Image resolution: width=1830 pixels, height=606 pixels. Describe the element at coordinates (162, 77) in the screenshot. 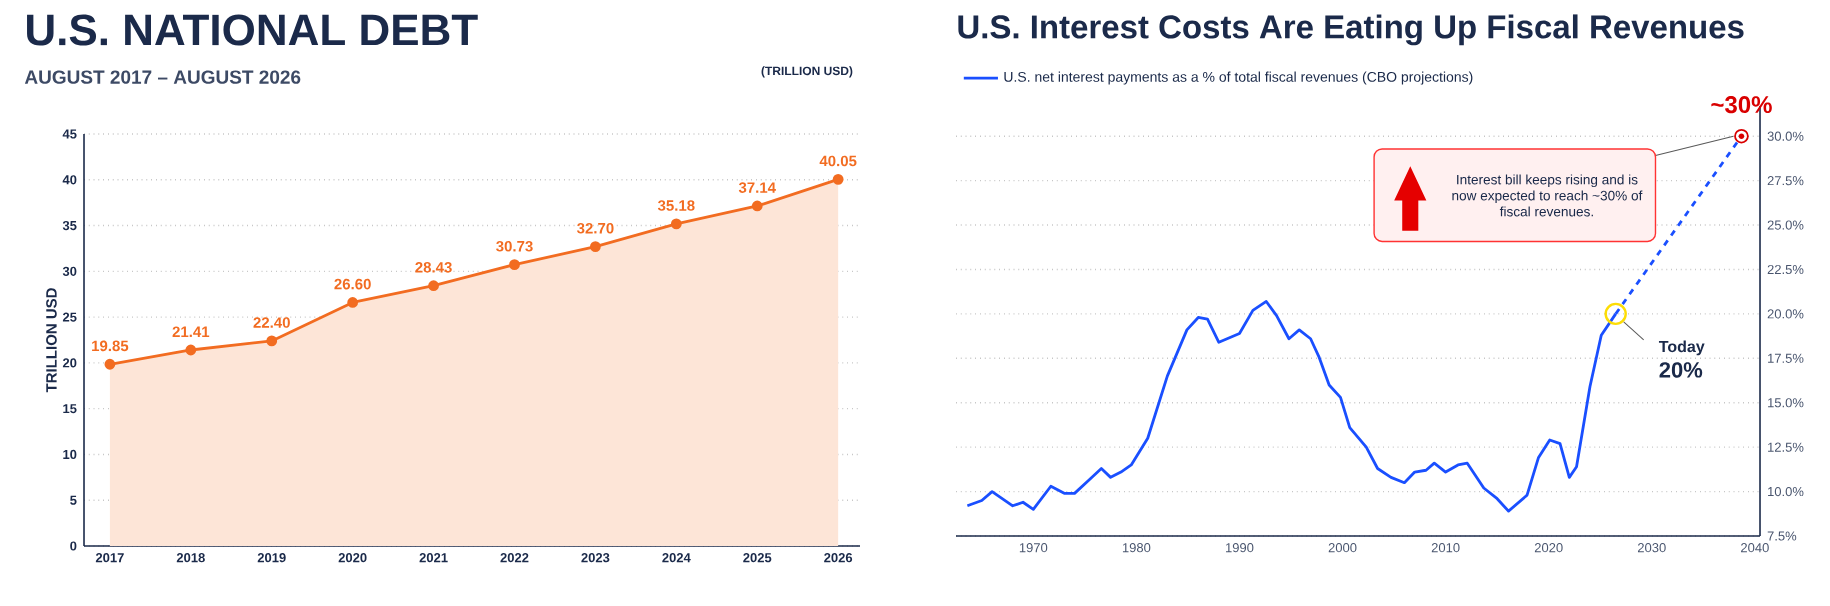

I see `chart-subtitle: AUGUST 2017 – AUGUST 2026` at that location.